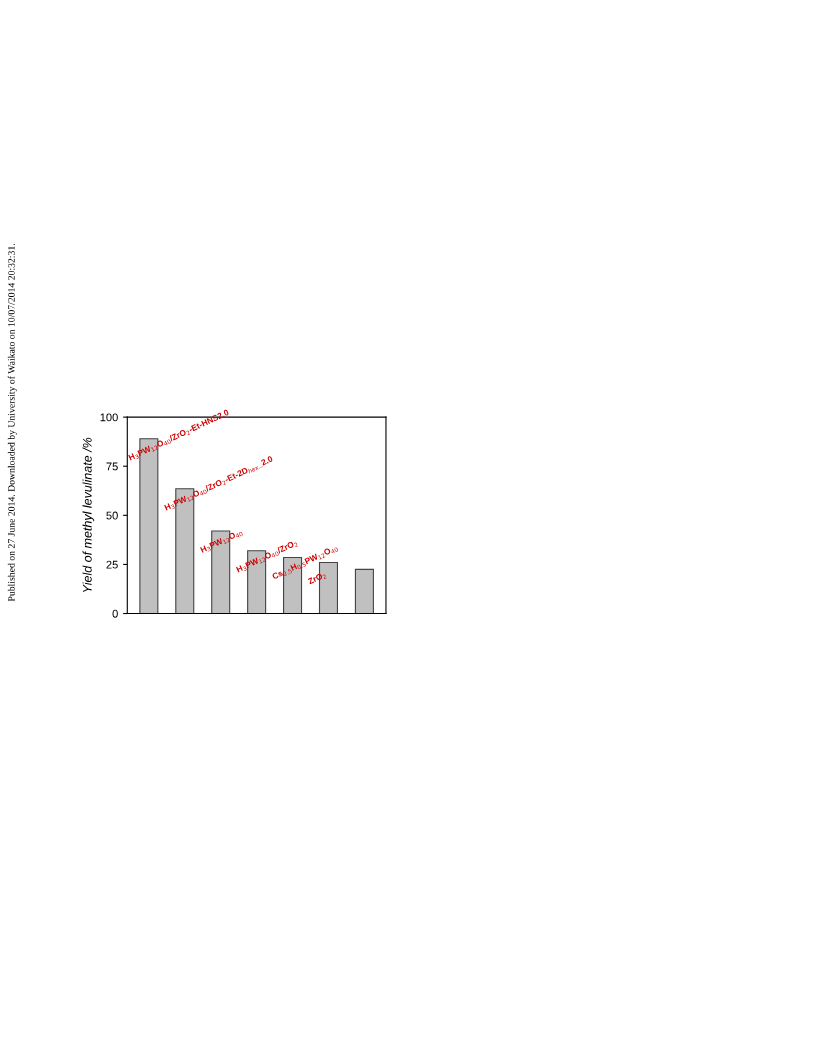  Describe the element at coordinates (112, 515) in the screenshot. I see `y-tick-label: 50` at that location.